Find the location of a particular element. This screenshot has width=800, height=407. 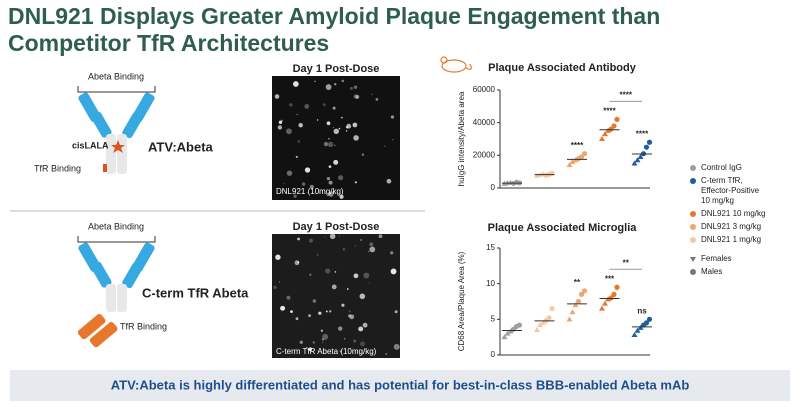

y-axis-label: huIgG intensity/Abeta area is located at coordinates (461, 138).